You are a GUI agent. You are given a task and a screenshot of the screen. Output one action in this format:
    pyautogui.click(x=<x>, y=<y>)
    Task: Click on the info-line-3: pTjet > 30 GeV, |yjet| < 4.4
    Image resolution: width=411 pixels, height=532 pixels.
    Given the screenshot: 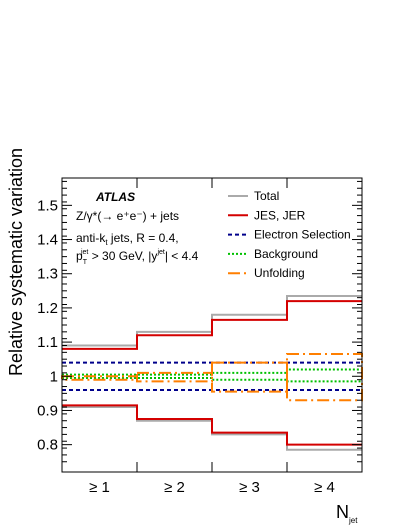 What is the action you would take?
    pyautogui.click(x=137, y=257)
    